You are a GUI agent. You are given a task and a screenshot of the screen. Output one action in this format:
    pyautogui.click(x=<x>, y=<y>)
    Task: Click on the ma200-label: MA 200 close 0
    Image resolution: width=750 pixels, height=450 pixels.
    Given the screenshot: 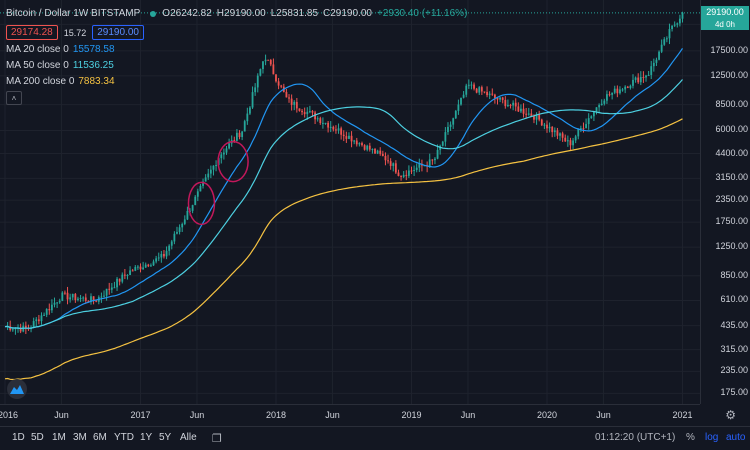 What is the action you would take?
    pyautogui.click(x=40, y=81)
    